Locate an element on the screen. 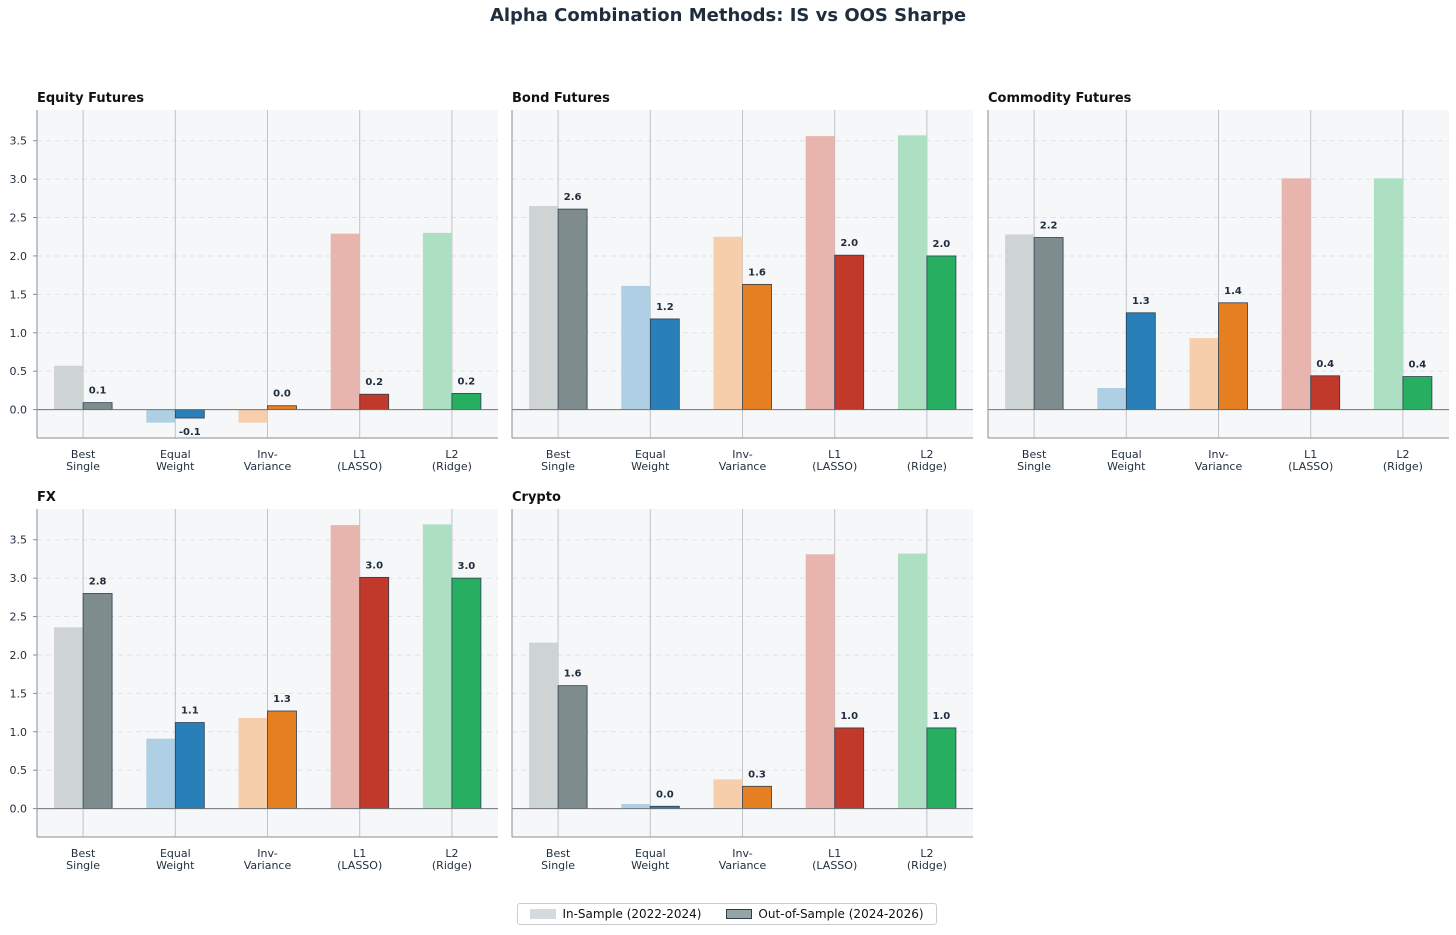  data-label: 0.1 is located at coordinates (98, 391).